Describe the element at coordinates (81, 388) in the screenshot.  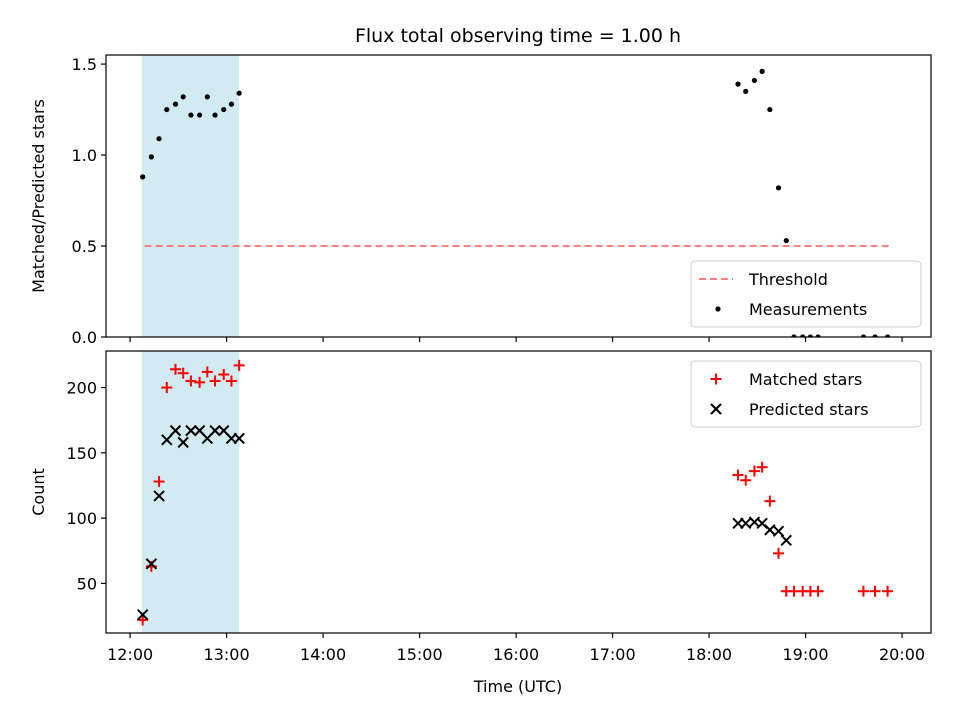
I see `y-tick-label: 200` at that location.